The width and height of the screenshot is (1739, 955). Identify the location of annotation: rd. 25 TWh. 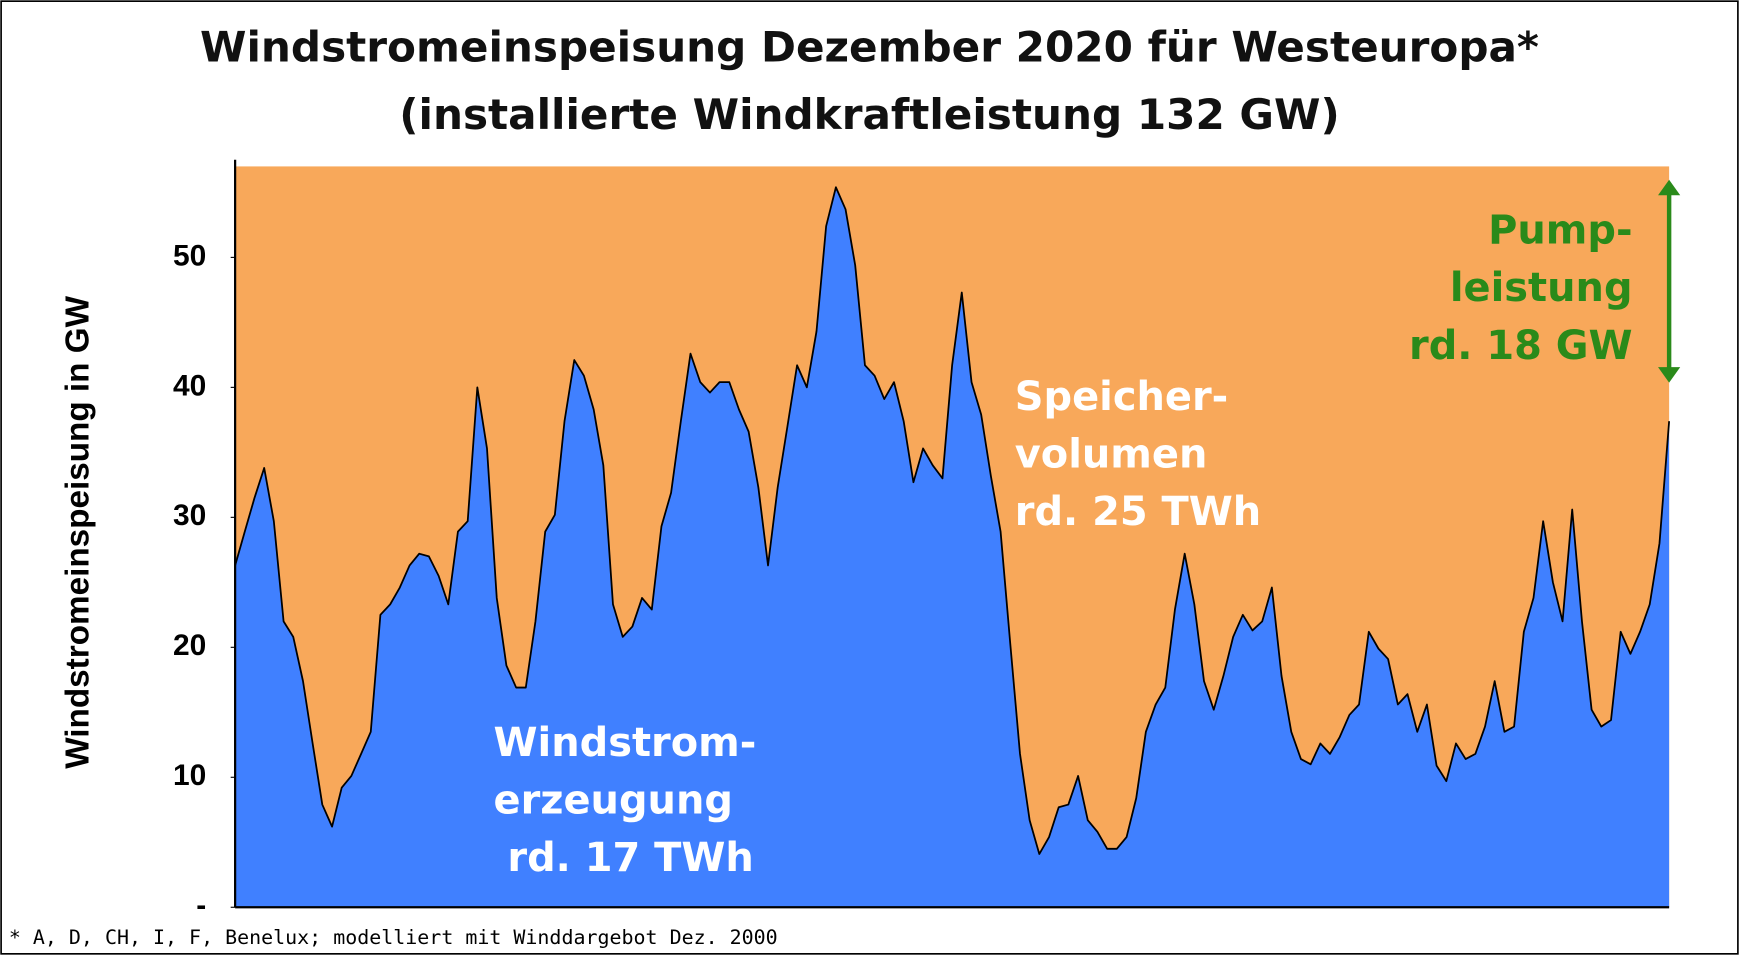
(1138, 512).